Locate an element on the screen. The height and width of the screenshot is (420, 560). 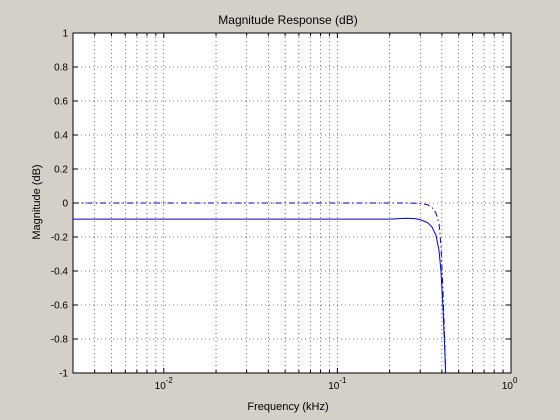
y-tick-labels: 1 0.8 0.6 0.4 0.2 0 -0.2 -0.4 -0.6 -0.8 -1 is located at coordinates (60, 204).